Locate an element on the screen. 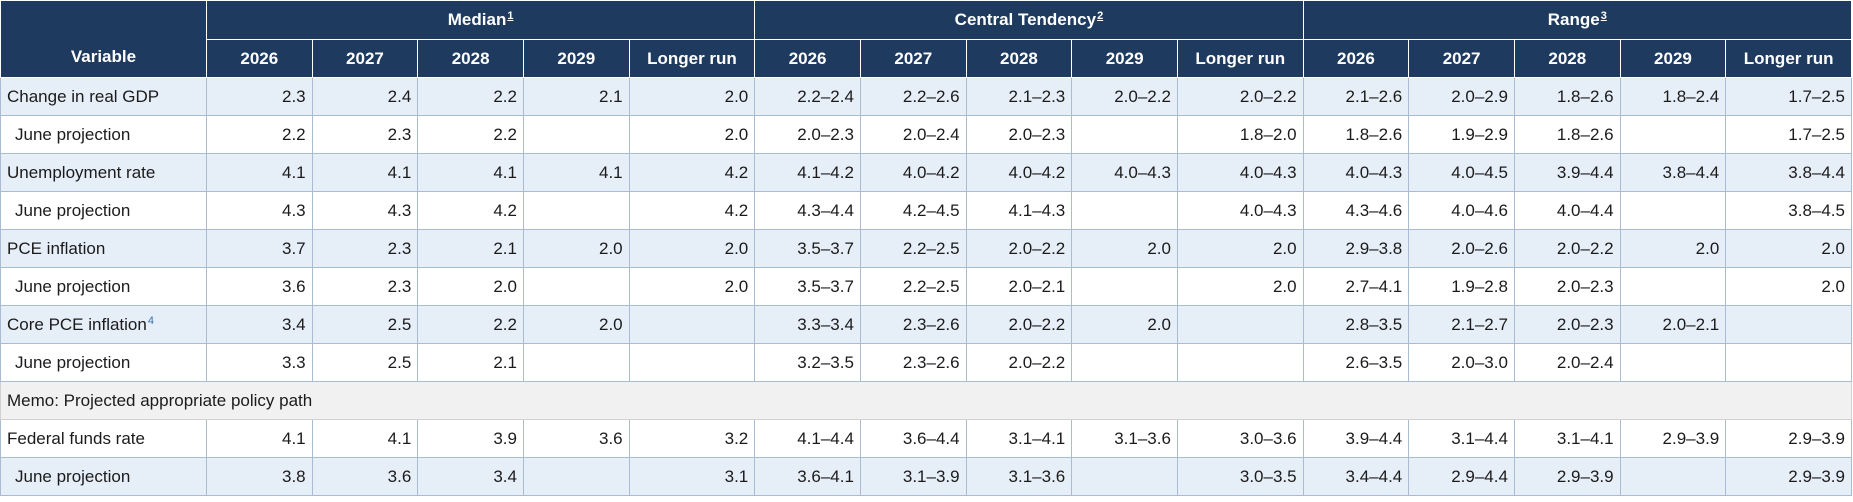 The width and height of the screenshot is (1853, 502). footnote-link: 3 is located at coordinates (1603, 16).